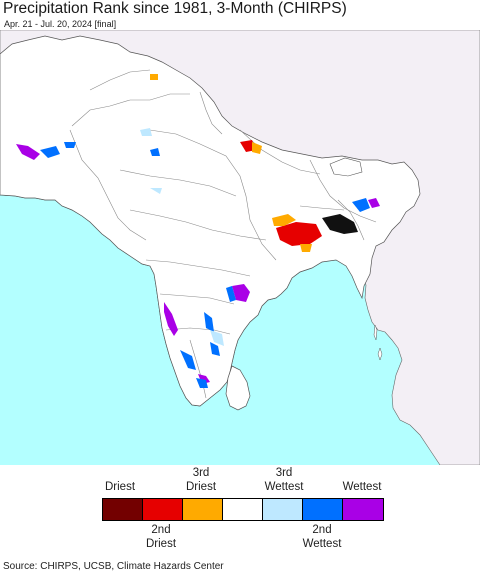  I want to click on andaman-islands, so click(378, 342).